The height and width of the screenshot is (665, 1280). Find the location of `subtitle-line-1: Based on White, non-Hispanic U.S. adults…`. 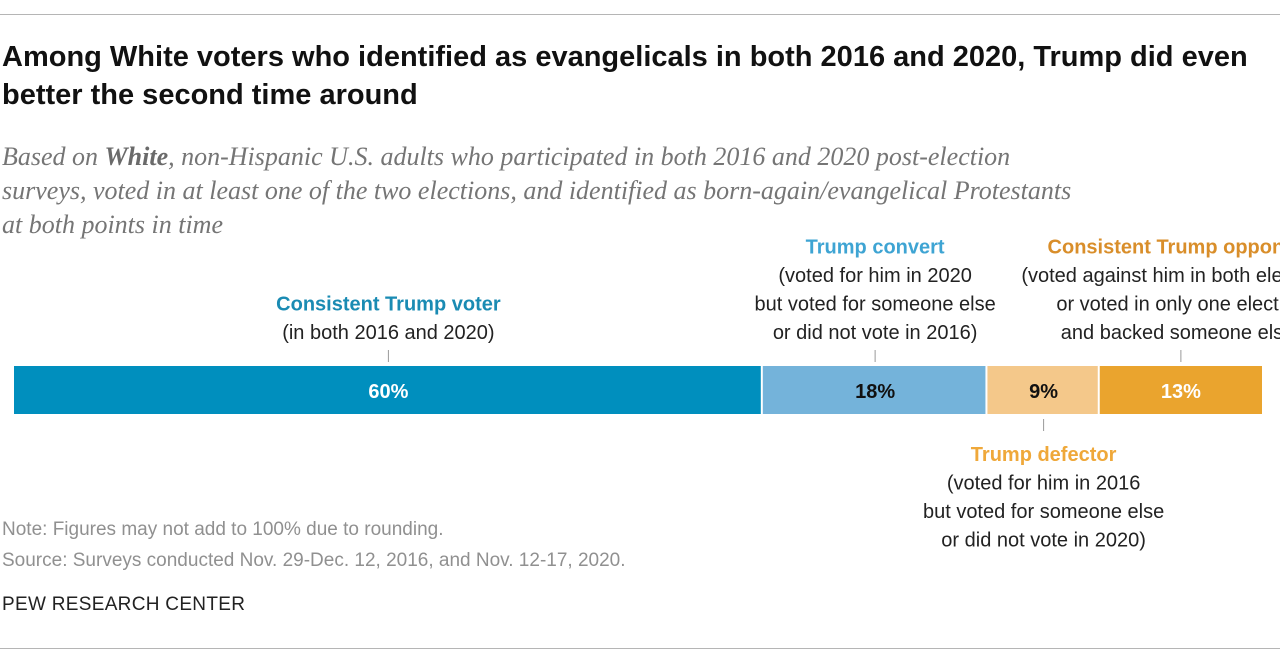

subtitle-line-1: Based on White, non-Hispanic U.S. adults… is located at coordinates (641, 157).